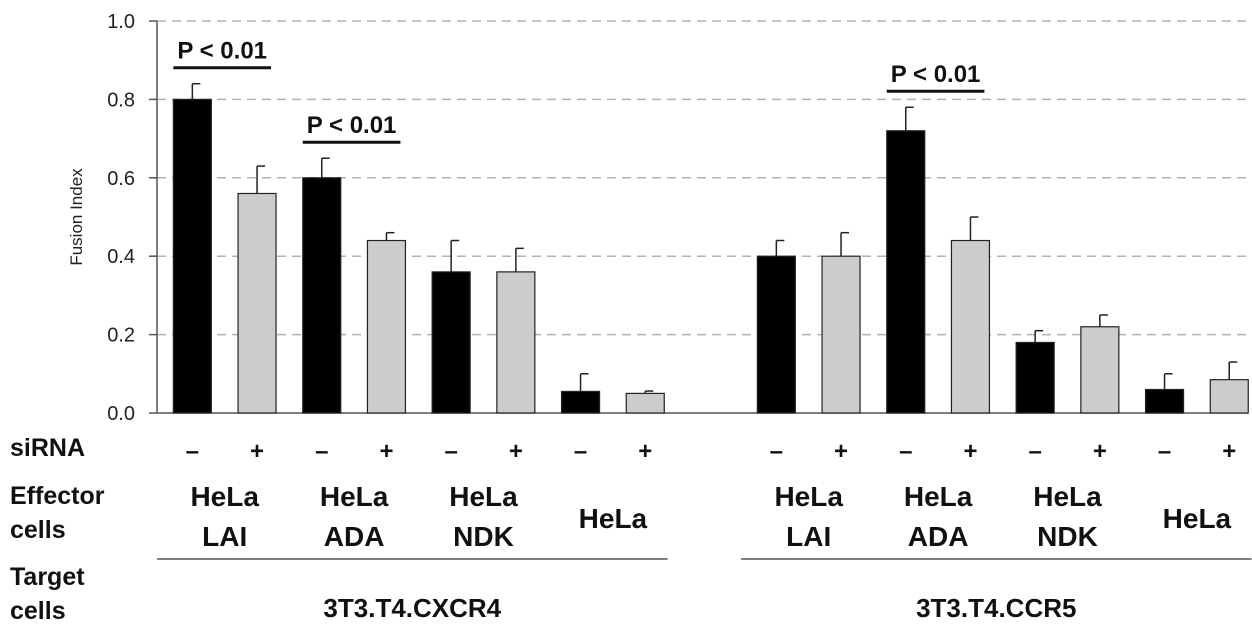 The height and width of the screenshot is (625, 1252). Describe the element at coordinates (121, 336) in the screenshot. I see `y-tick-label: 0.2` at that location.